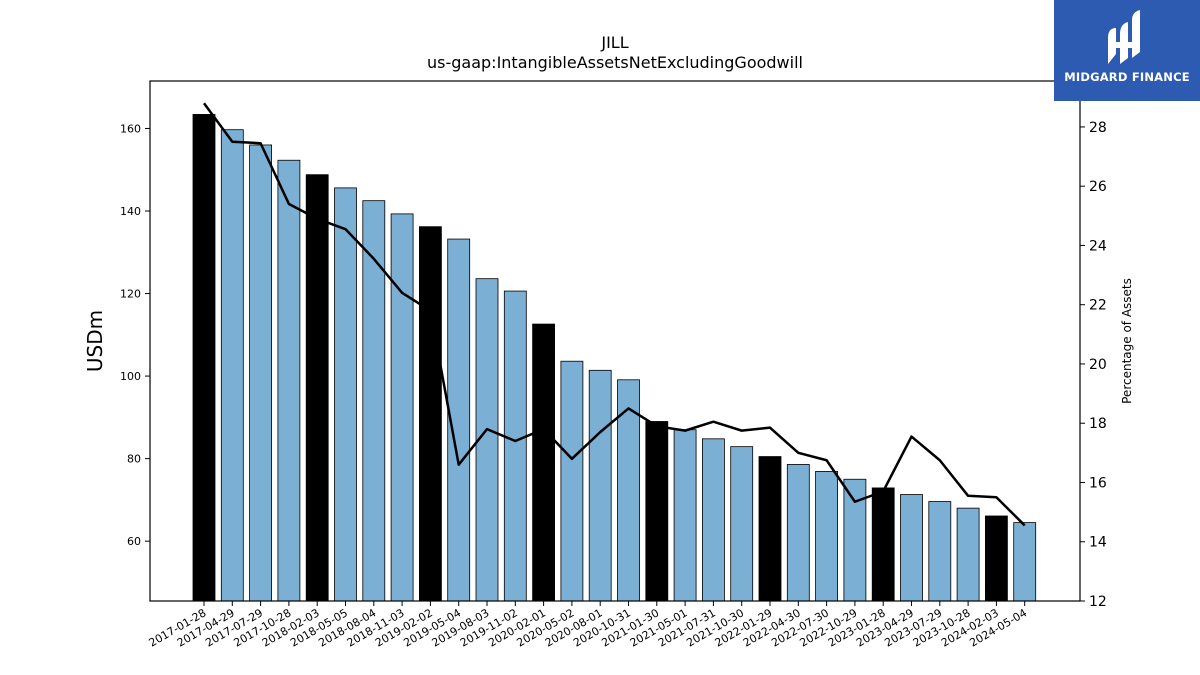 This screenshot has width=1200, height=675. I want to click on y-axis-right: 12 14 16 18 20 22 24 26 28, so click(1093, 365).